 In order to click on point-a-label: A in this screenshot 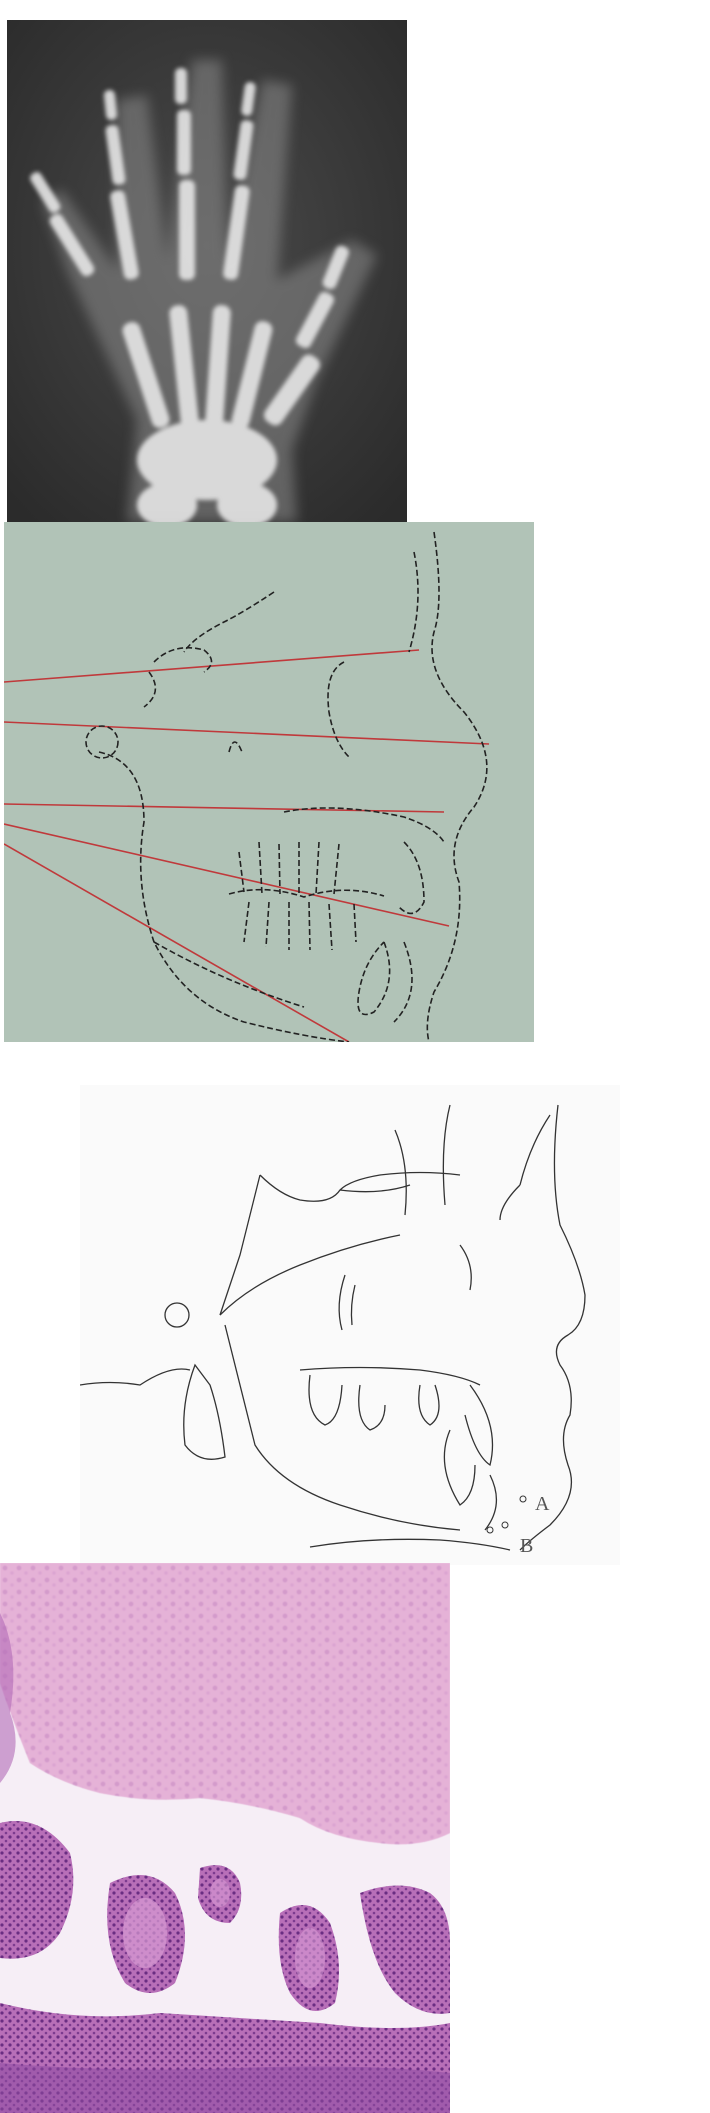, I will do `click(542, 1504)`.